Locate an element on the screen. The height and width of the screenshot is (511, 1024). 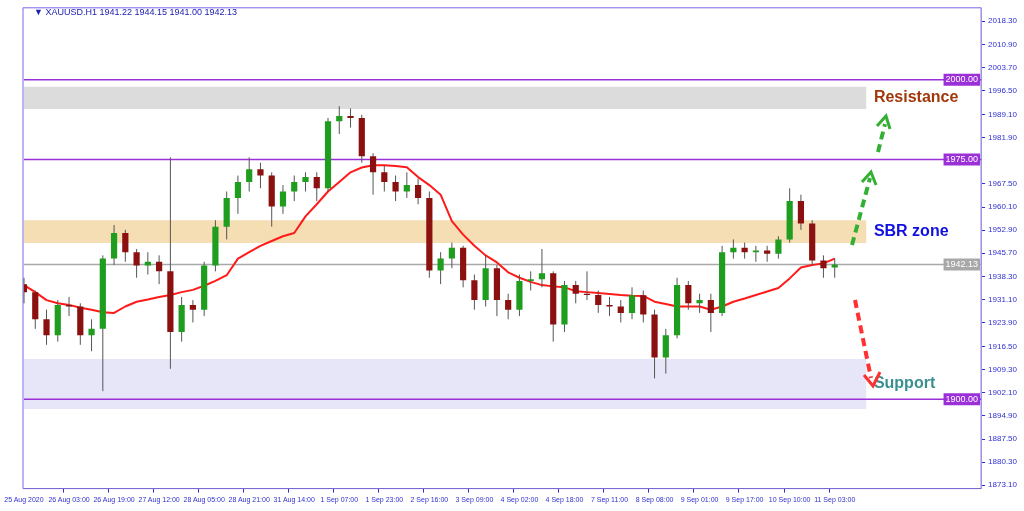
y-tick-label: 2010.90 is located at coordinates (1003, 45).